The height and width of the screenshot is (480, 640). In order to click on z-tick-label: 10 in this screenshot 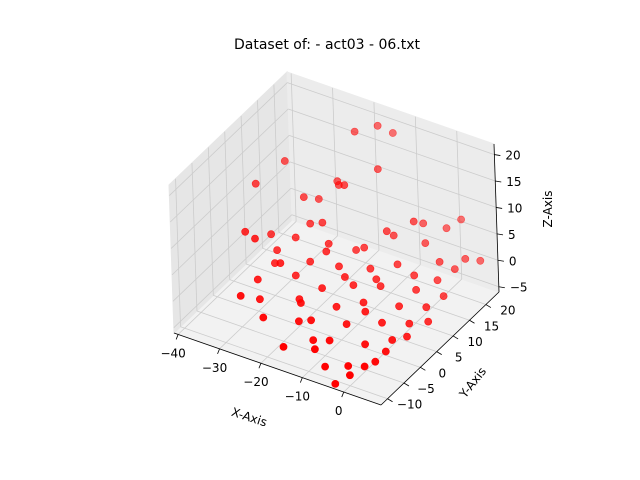, I will do `click(514, 208)`.